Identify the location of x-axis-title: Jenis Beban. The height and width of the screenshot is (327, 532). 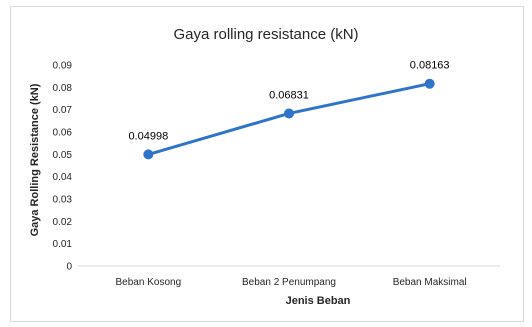
(318, 301).